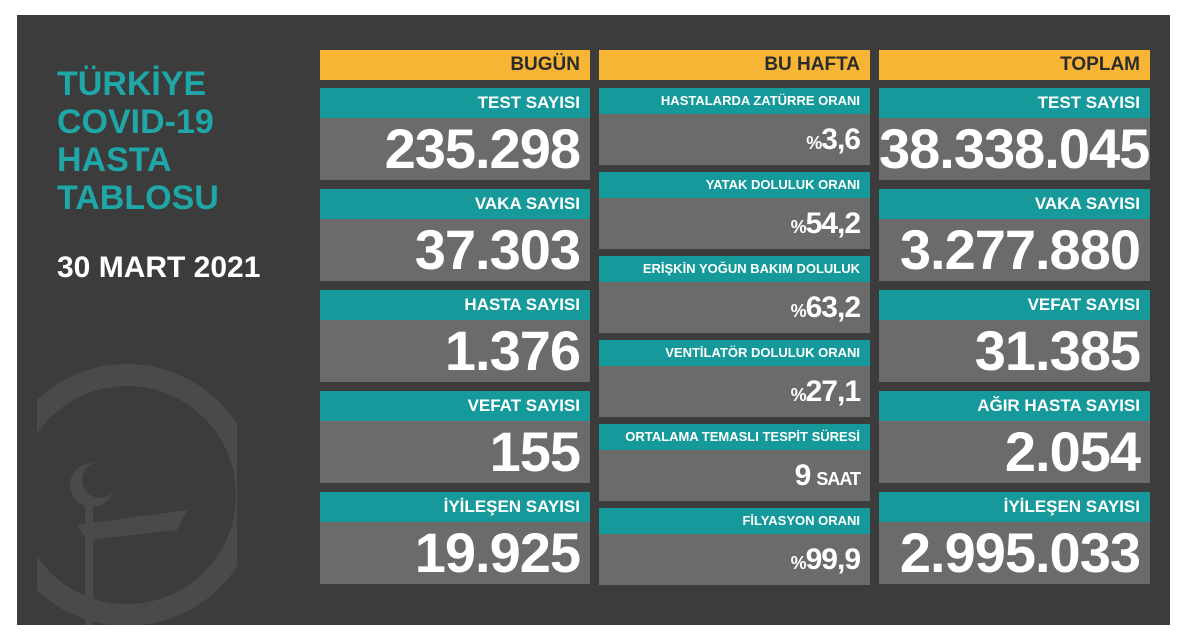 Image resolution: width=1180 pixels, height=636 pixels. What do you see at coordinates (734, 101) in the screenshot?
I see `card-label: HASTALARDA ZATÜRRE ORANI` at bounding box center [734, 101].